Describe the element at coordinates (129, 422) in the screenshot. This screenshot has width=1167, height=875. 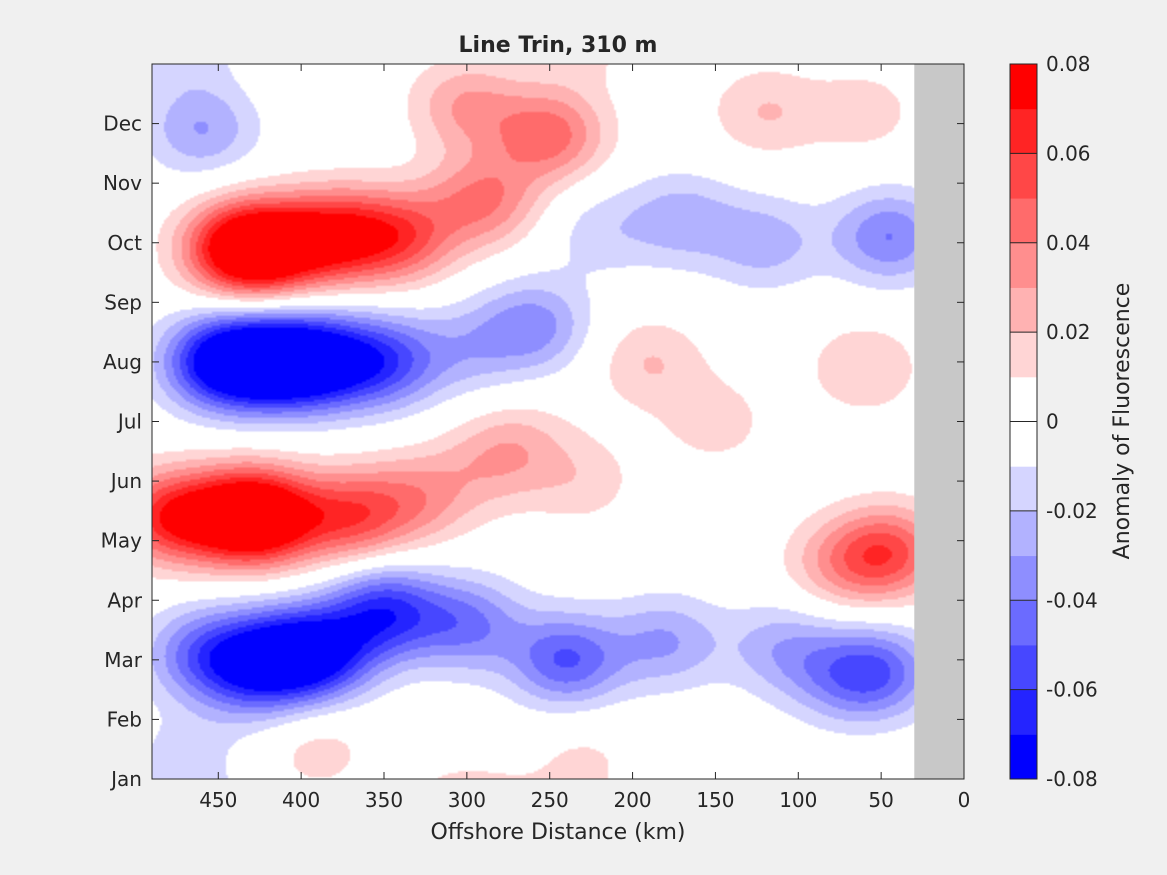
I see `y-tick-label: Jul` at that location.